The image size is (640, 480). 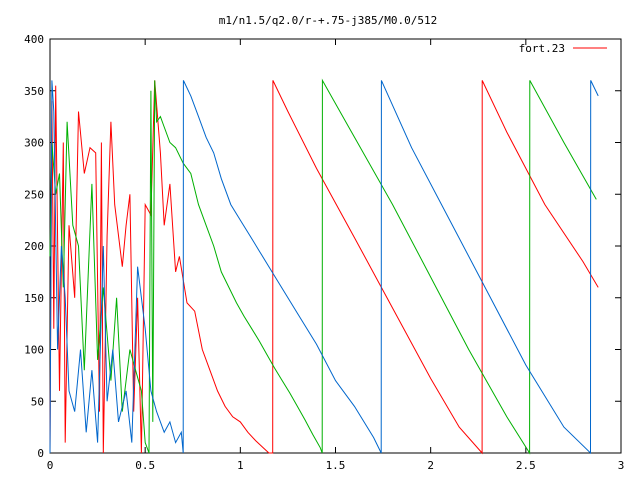 I want to click on x-tick-label: 1.5, so click(x=336, y=465).